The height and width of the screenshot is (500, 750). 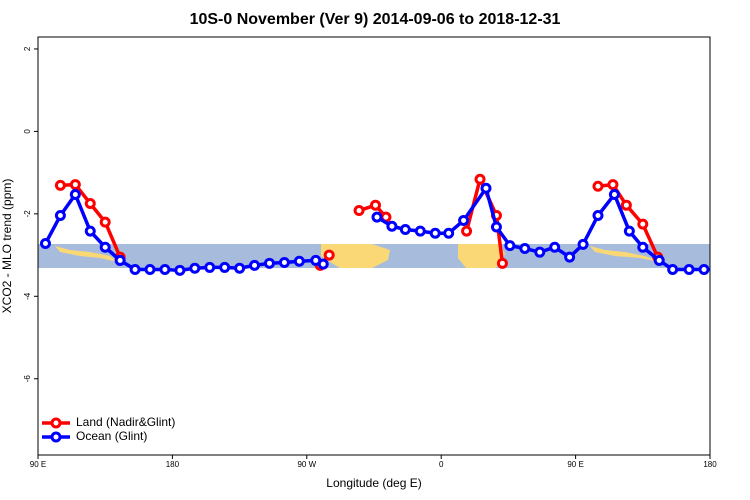 I want to click on y-tick-label: -6, so click(x=27, y=379).